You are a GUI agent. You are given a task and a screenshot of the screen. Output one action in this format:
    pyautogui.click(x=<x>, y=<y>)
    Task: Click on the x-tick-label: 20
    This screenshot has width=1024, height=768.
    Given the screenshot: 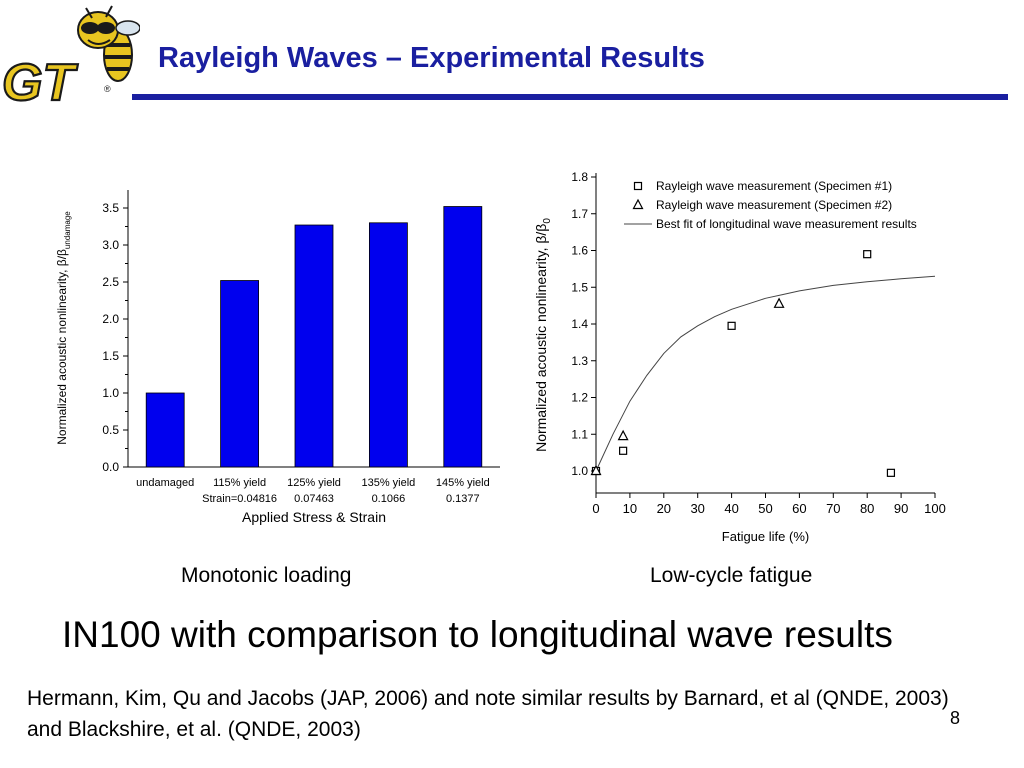 What is the action you would take?
    pyautogui.click(x=664, y=508)
    